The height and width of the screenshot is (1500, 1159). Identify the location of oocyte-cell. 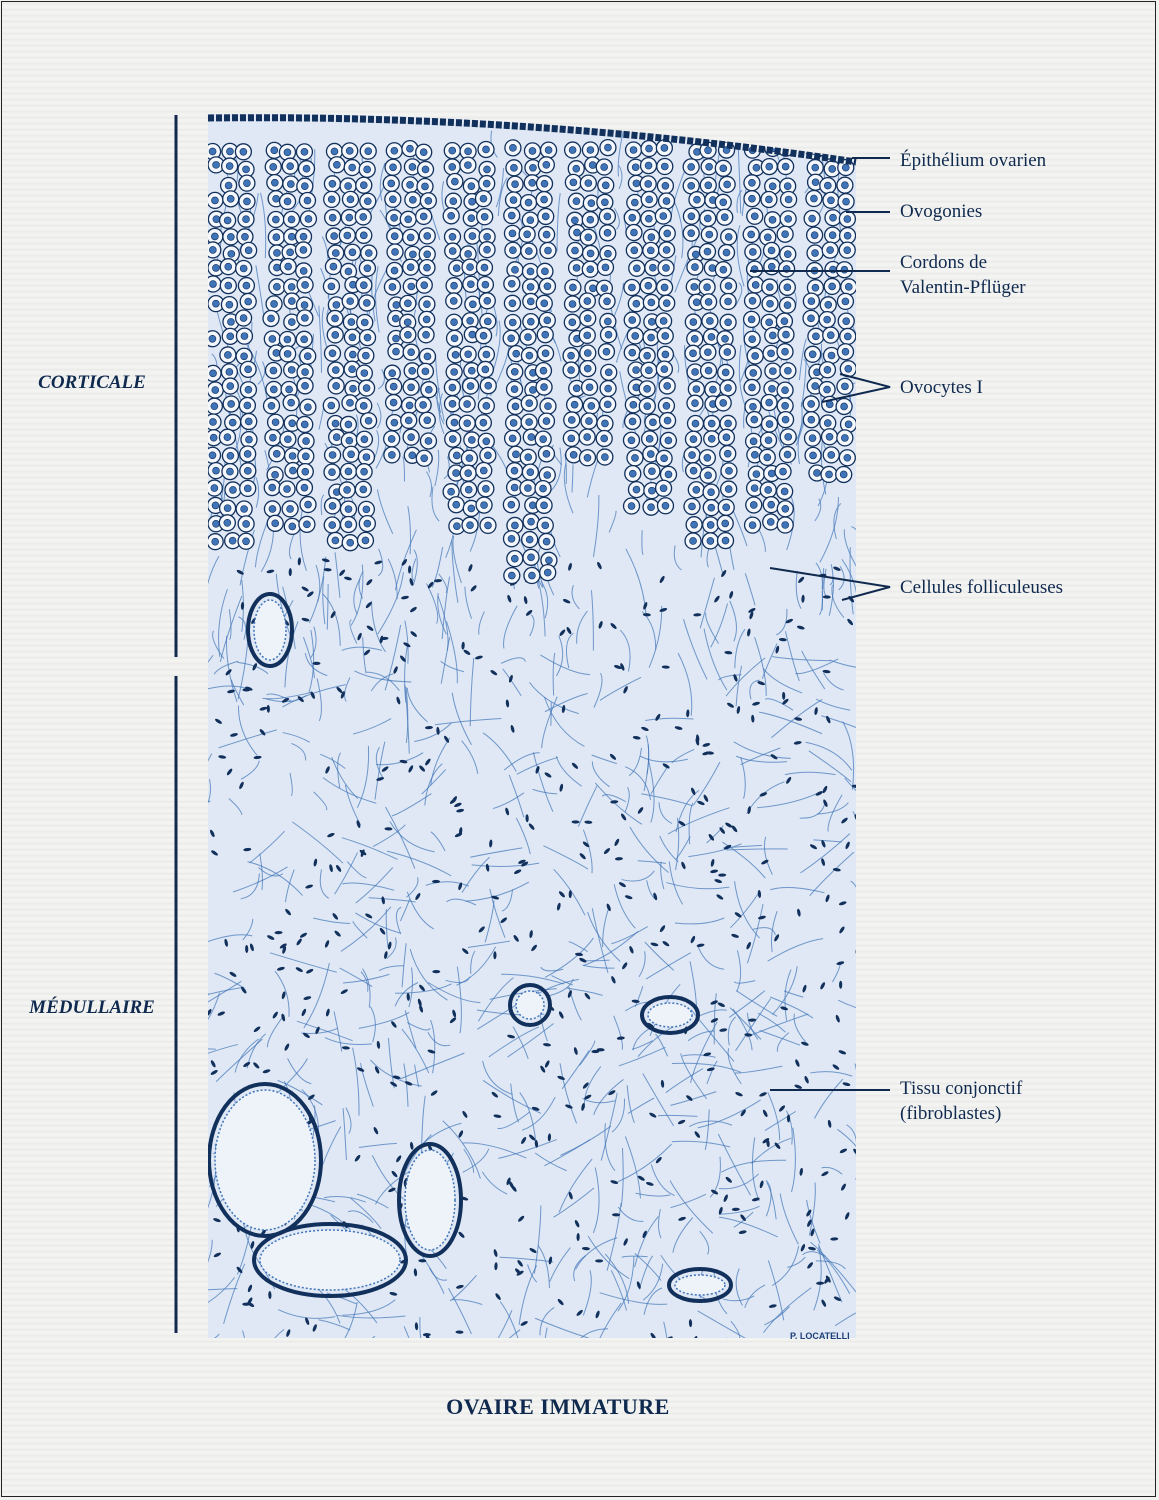
(848, 150).